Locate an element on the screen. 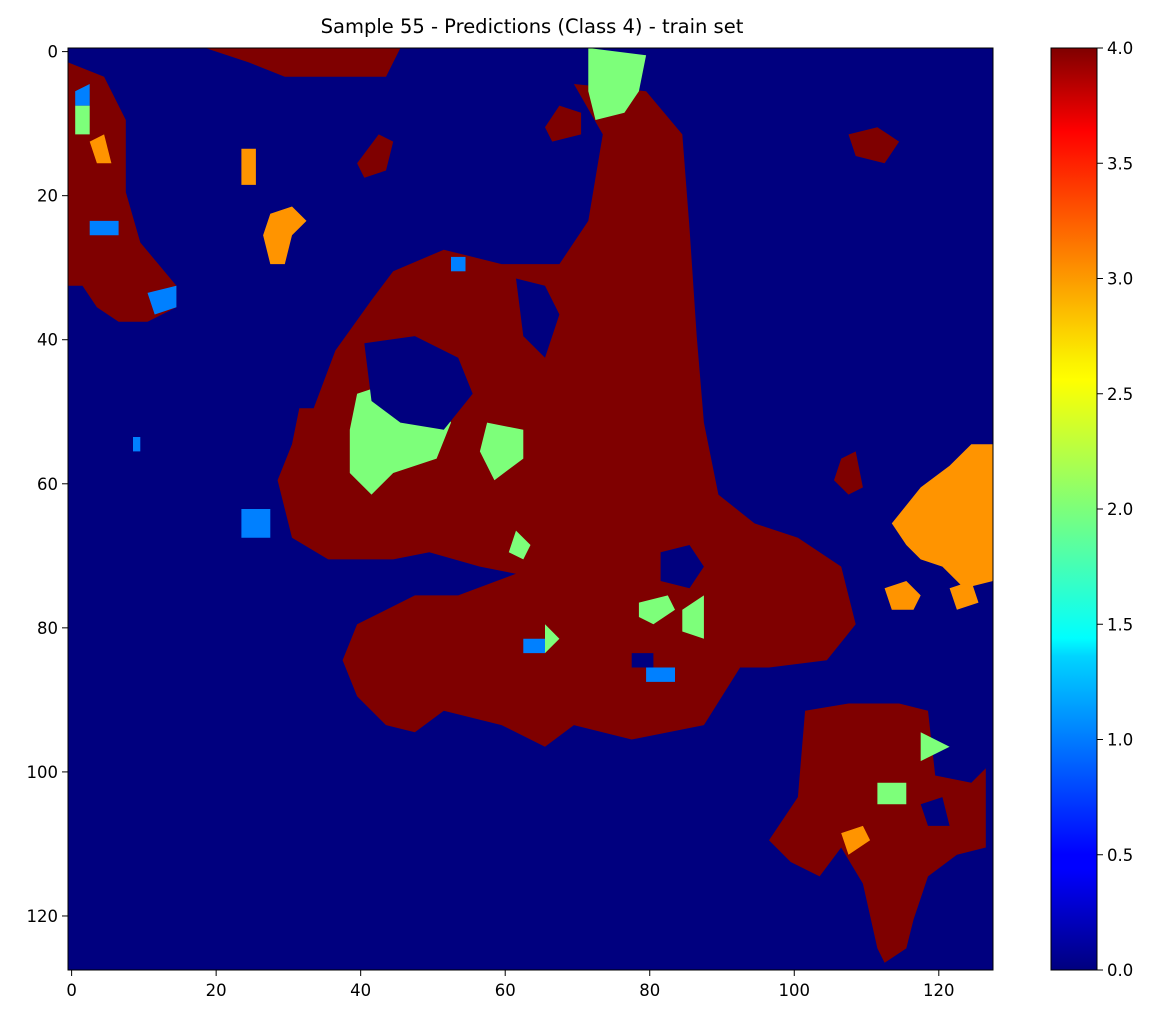 This screenshot has width=1160, height=1020. y-tick-label: 60 is located at coordinates (47, 484).